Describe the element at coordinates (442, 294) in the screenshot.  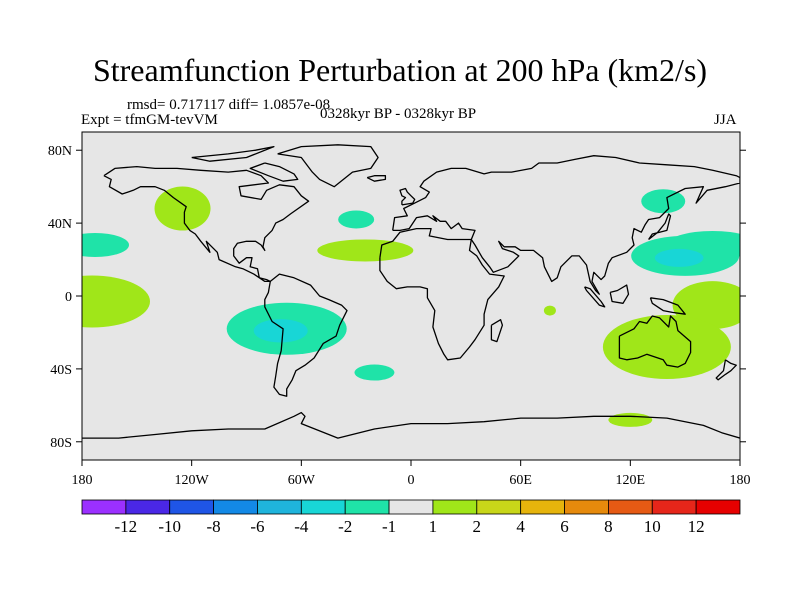
I see `coast-africa` at that location.